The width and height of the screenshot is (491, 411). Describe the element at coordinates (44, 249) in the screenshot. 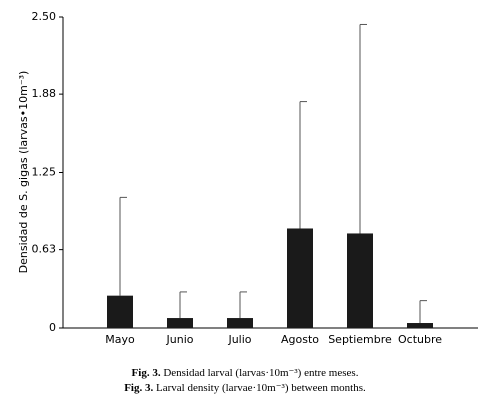

I see `y-tick-label: 0.63` at that location.